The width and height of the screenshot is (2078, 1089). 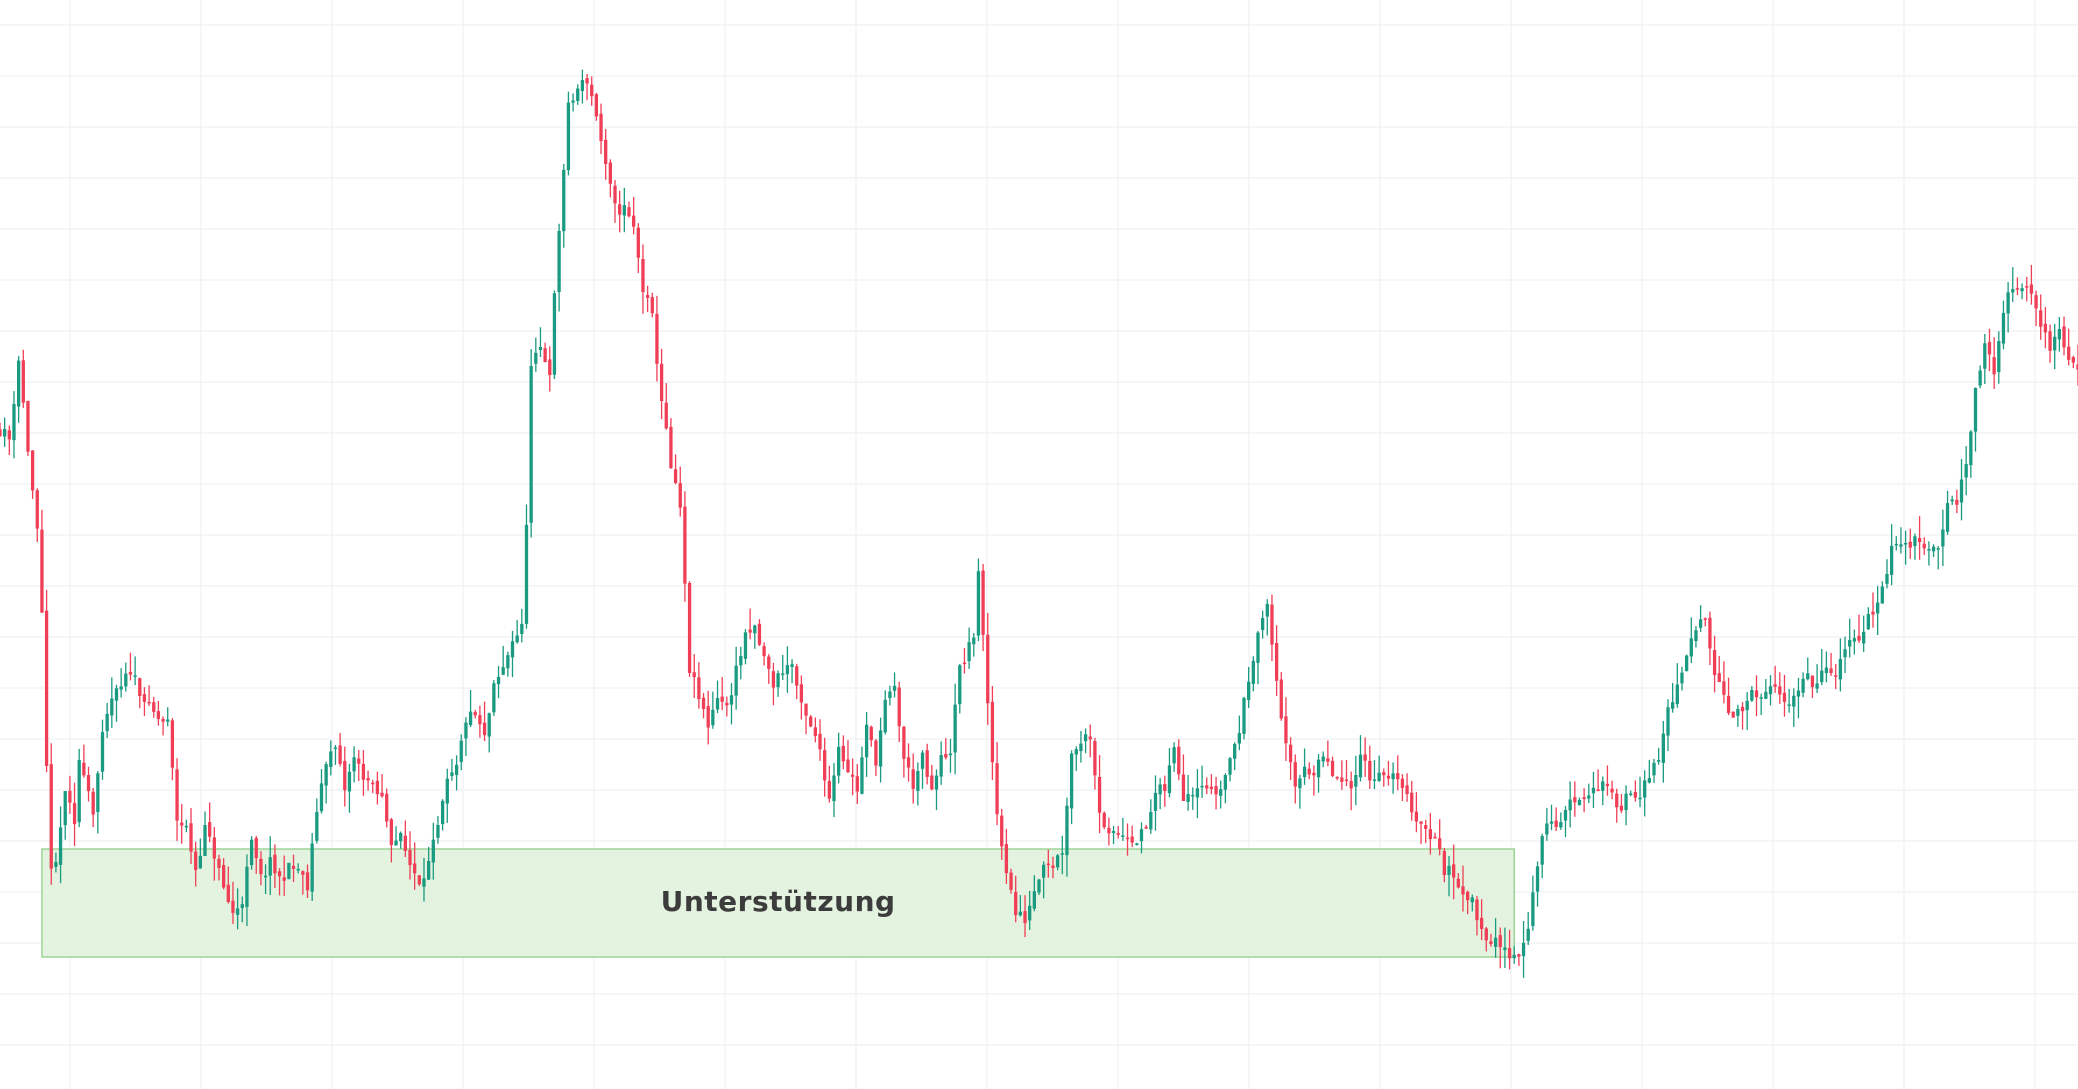 What do you see at coordinates (778, 901) in the screenshot?
I see `support-zone-label: Unterstützung` at bounding box center [778, 901].